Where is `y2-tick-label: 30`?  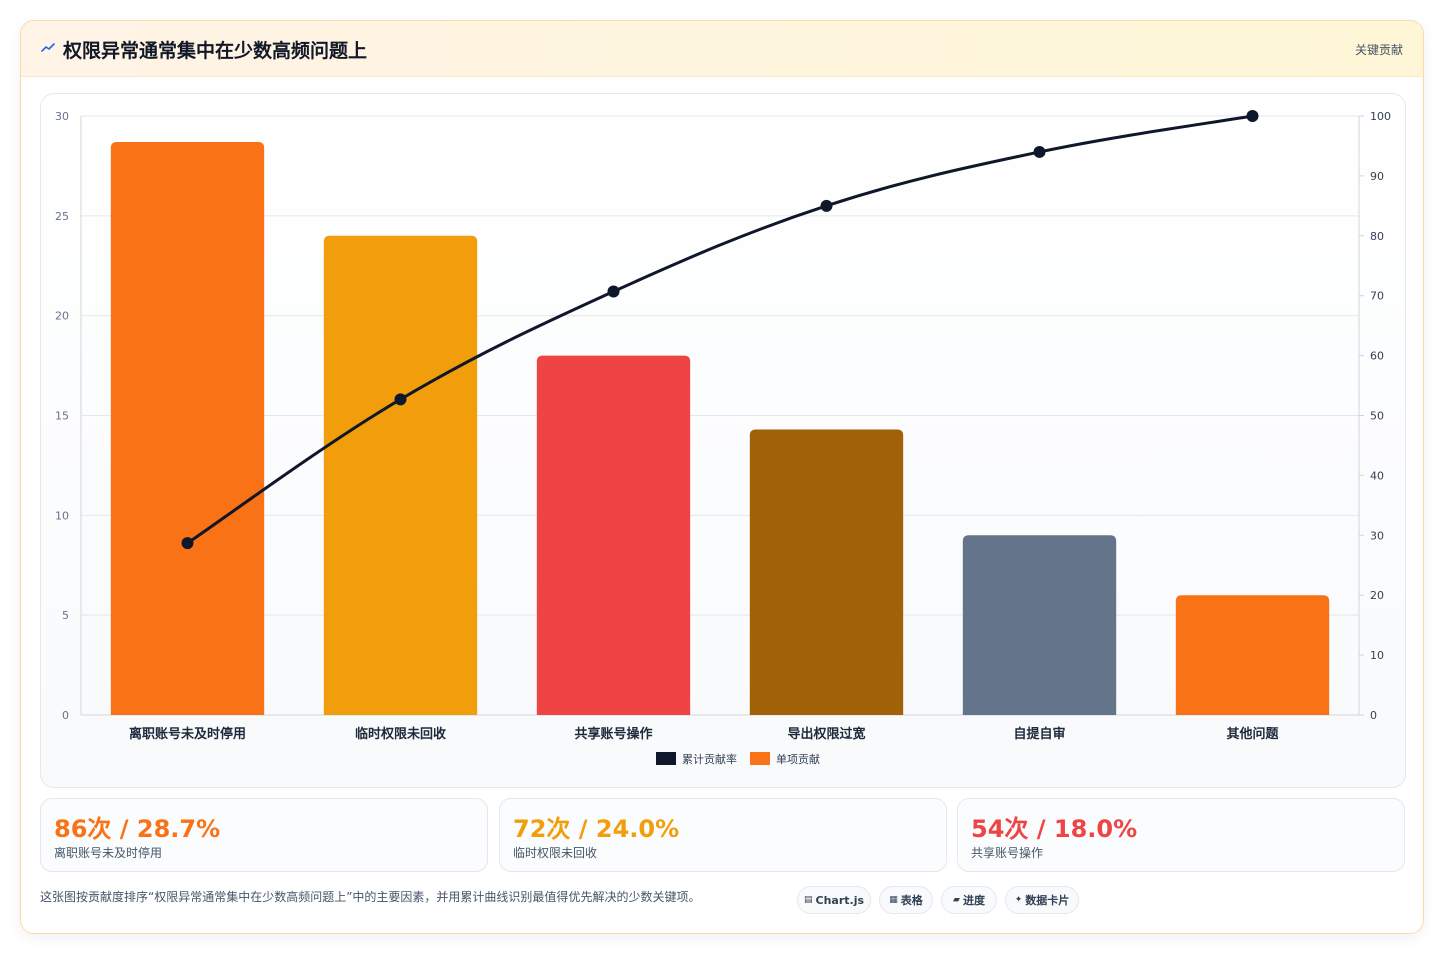 y2-tick-label: 30 is located at coordinates (1377, 535).